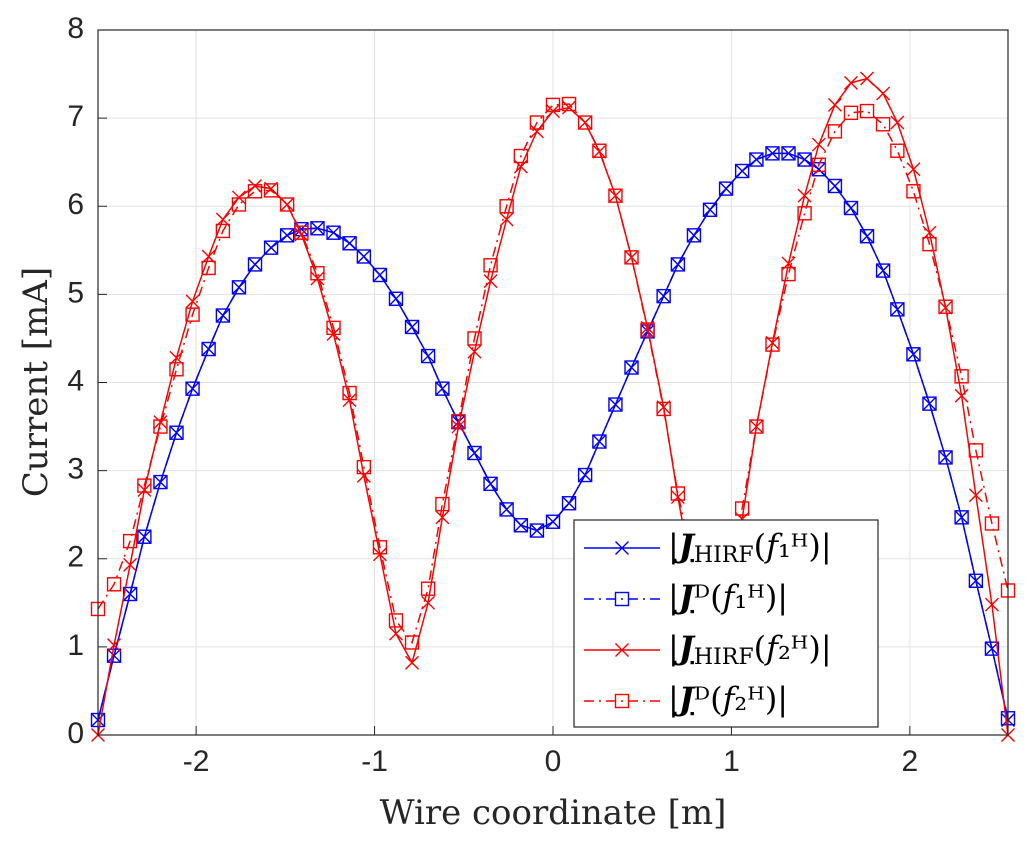  What do you see at coordinates (374, 761) in the screenshot?
I see `x-tick-label: -1` at bounding box center [374, 761].